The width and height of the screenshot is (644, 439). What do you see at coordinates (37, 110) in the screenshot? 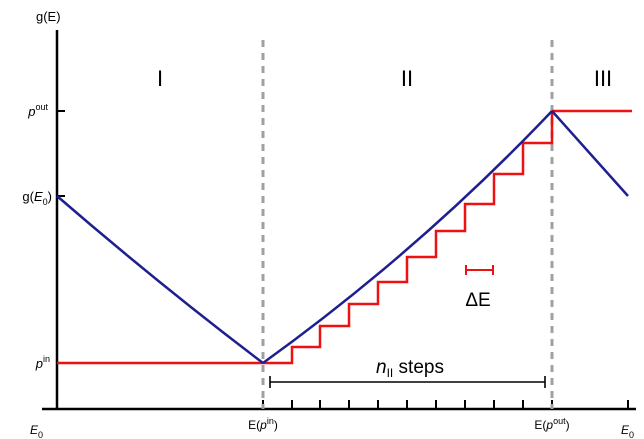
I see `y-tick-label-p-out: pout` at bounding box center [37, 110].